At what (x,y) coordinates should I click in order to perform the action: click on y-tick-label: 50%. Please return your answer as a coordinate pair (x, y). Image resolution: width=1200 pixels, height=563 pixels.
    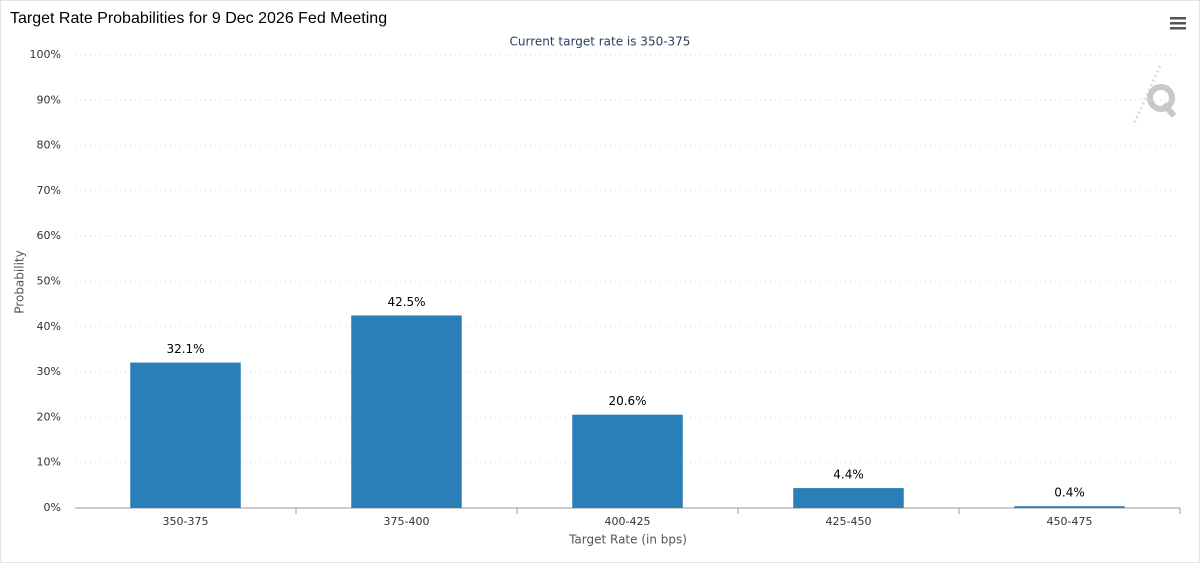
    Looking at the image, I should click on (49, 281).